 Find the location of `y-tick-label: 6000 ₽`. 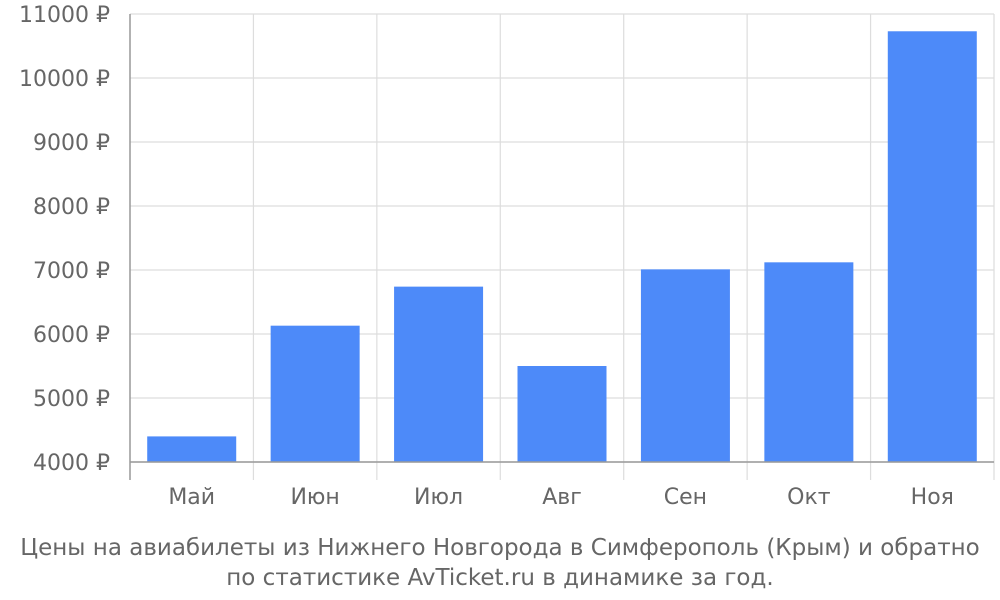

y-tick-label: 6000 ₽ is located at coordinates (71, 335).